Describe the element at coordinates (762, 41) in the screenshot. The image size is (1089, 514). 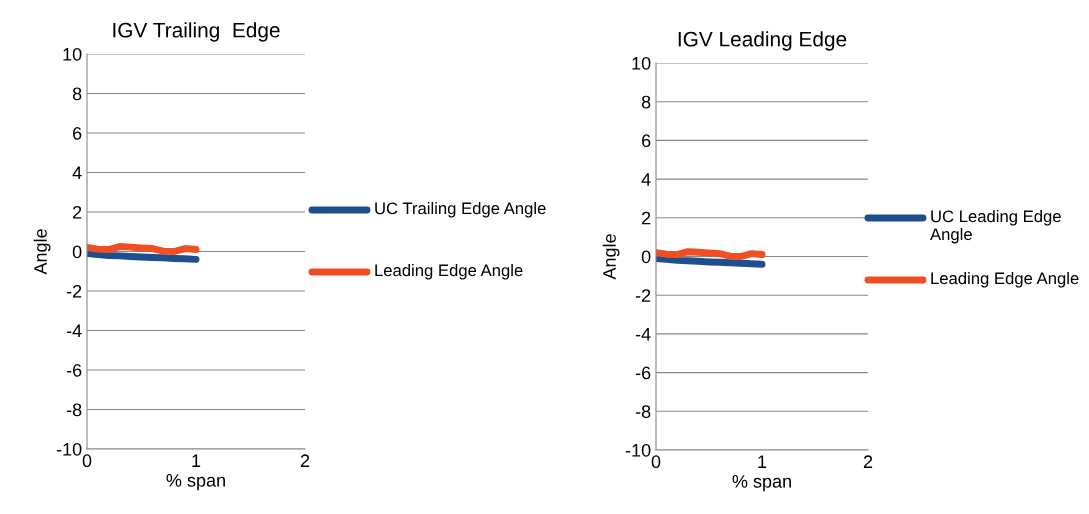
I see `chart-title: IGV Leading Edge` at that location.